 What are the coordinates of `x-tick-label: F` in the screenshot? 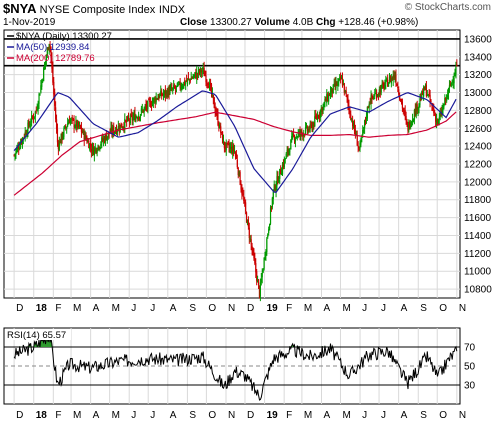 It's located at (289, 308).